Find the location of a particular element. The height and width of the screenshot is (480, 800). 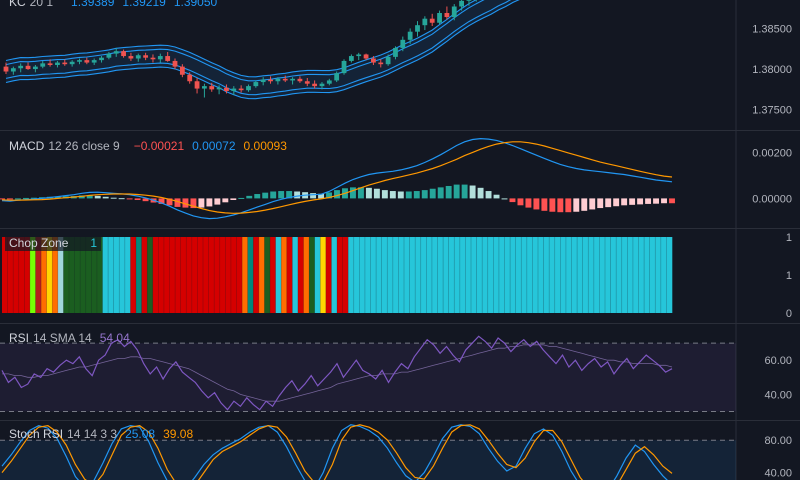

kc-band-fill is located at coordinates (262, 49).